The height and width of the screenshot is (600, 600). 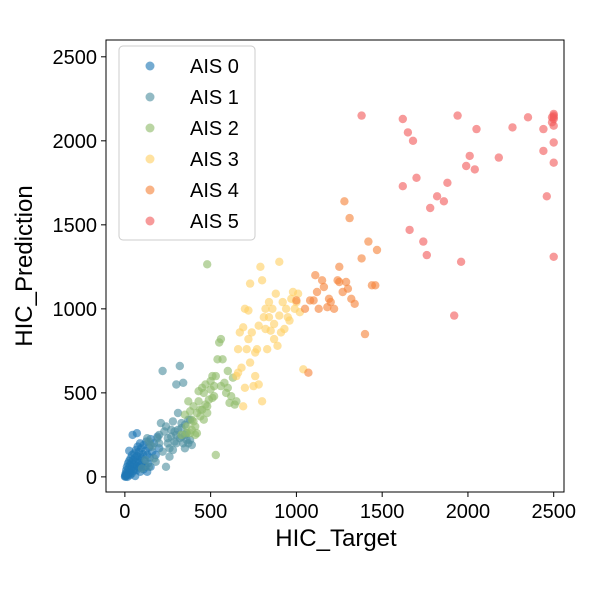 I want to click on legend-label-ais-4: AIS 4, so click(x=214, y=191).